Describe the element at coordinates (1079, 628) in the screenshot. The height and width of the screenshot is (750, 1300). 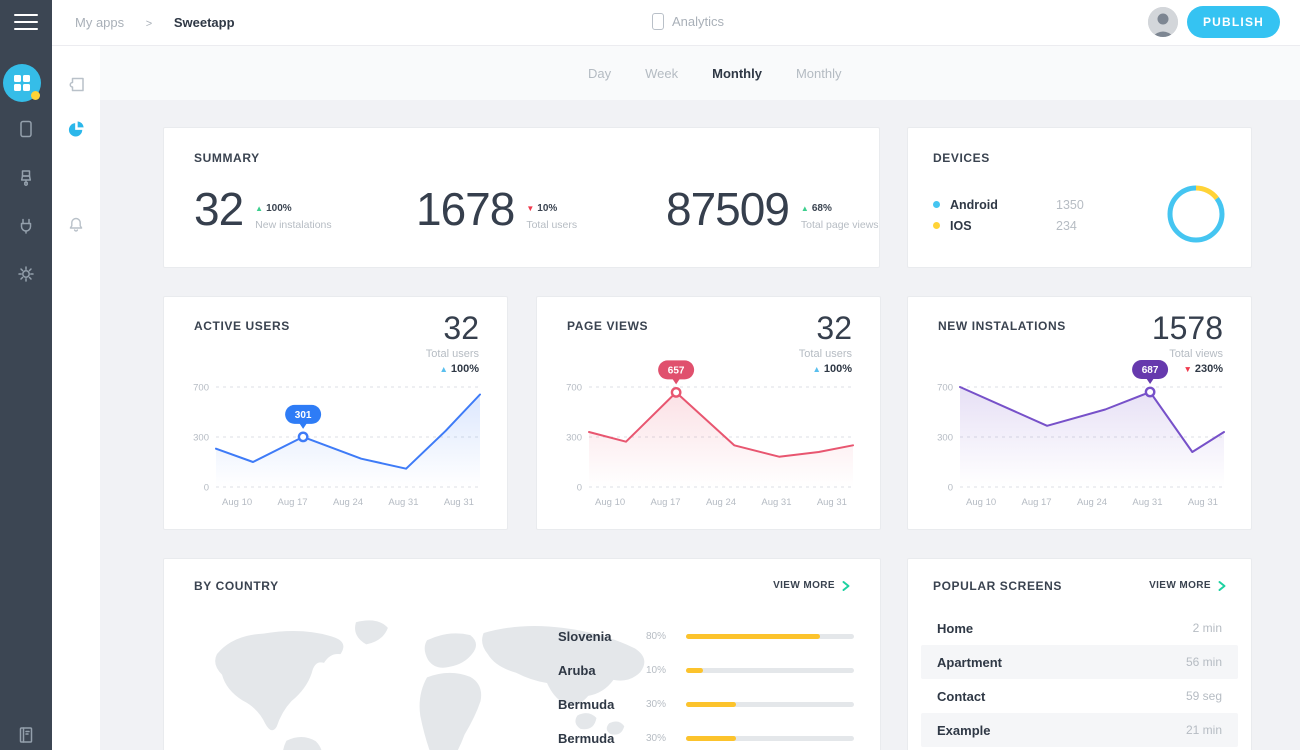
I see `screen-row: Home 2 min` at that location.